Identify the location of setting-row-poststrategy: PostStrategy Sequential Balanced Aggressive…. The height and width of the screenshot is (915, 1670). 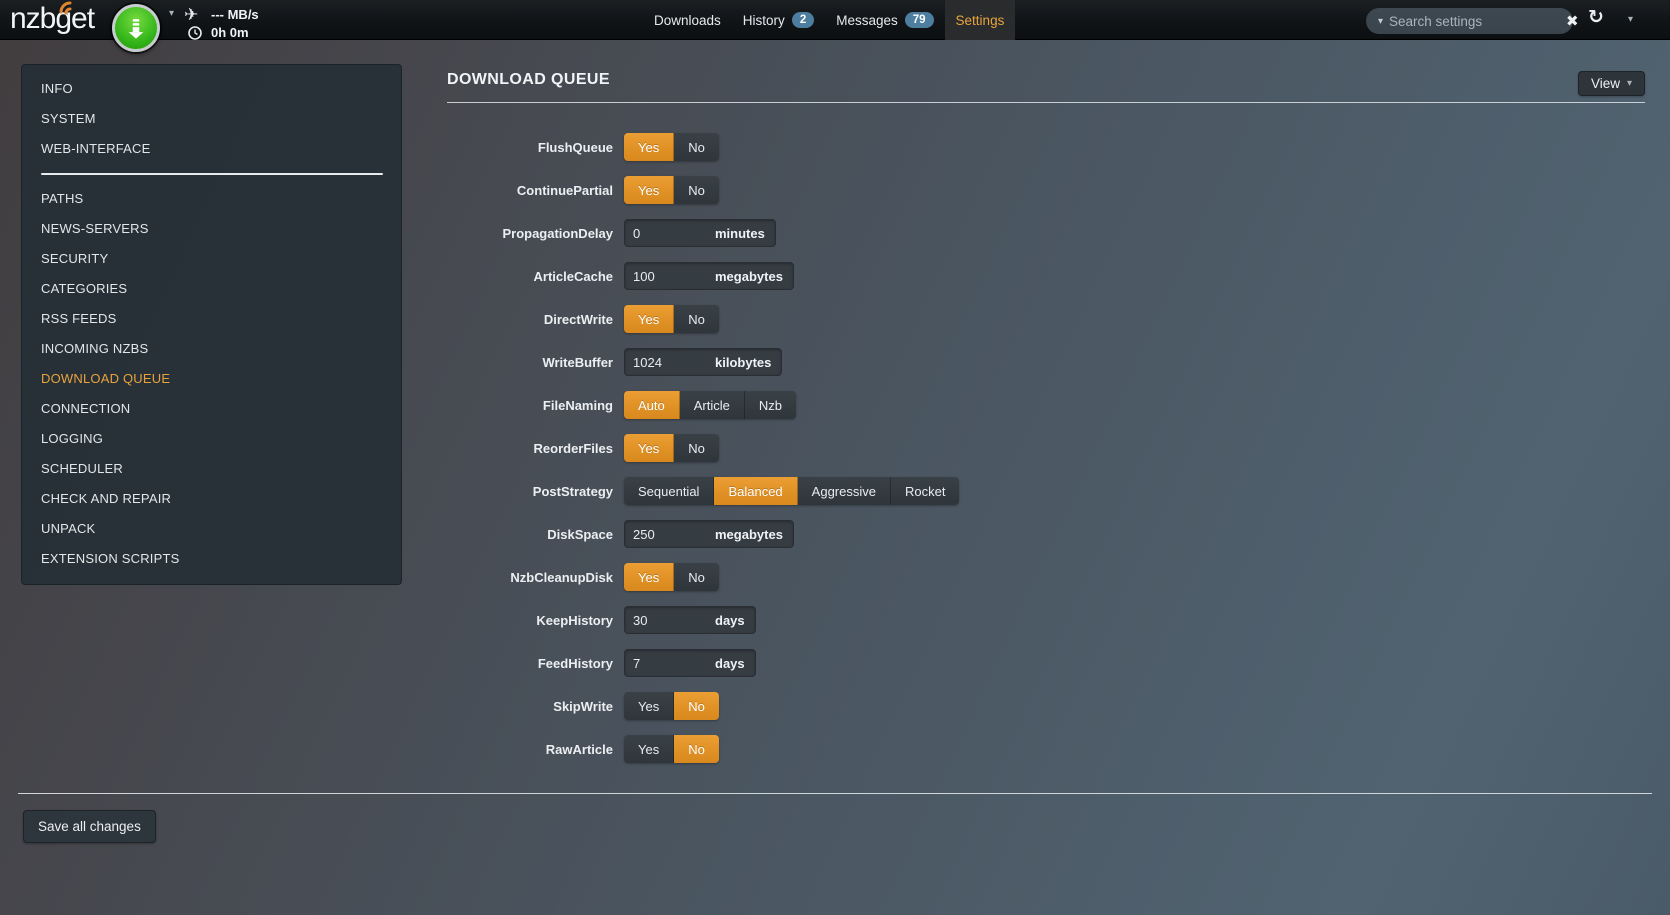
(1046, 491).